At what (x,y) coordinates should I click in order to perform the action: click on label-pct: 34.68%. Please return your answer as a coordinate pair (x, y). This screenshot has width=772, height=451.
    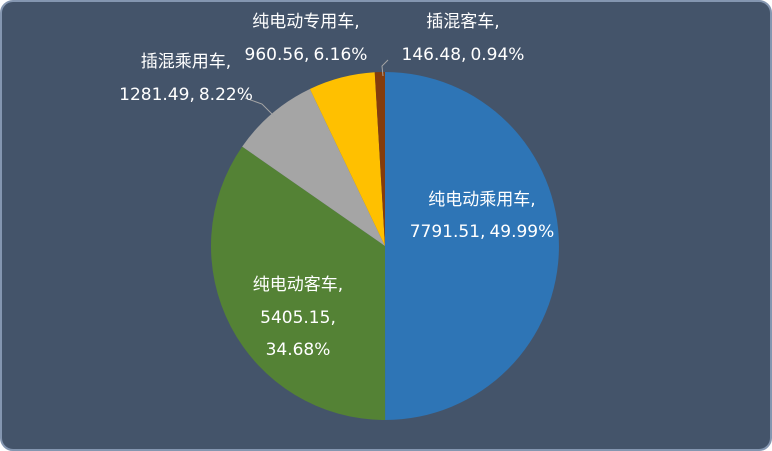
    Looking at the image, I should click on (298, 350).